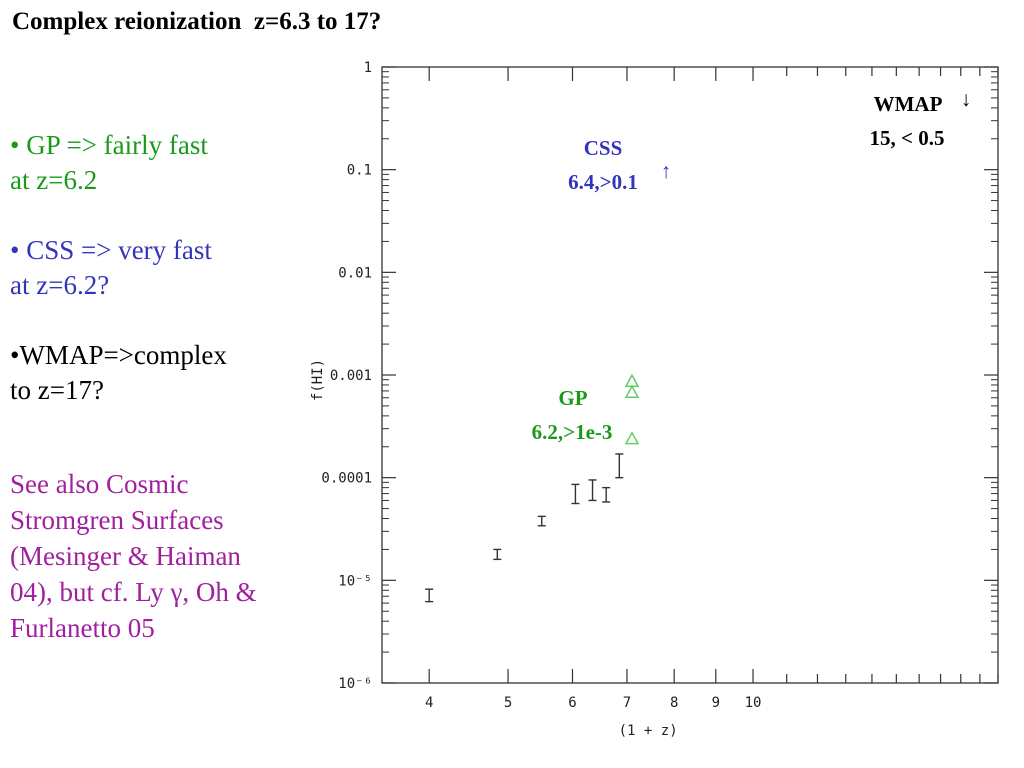 The image size is (1024, 768). I want to click on y-tick-label: 10⁻⁶, so click(355, 684).